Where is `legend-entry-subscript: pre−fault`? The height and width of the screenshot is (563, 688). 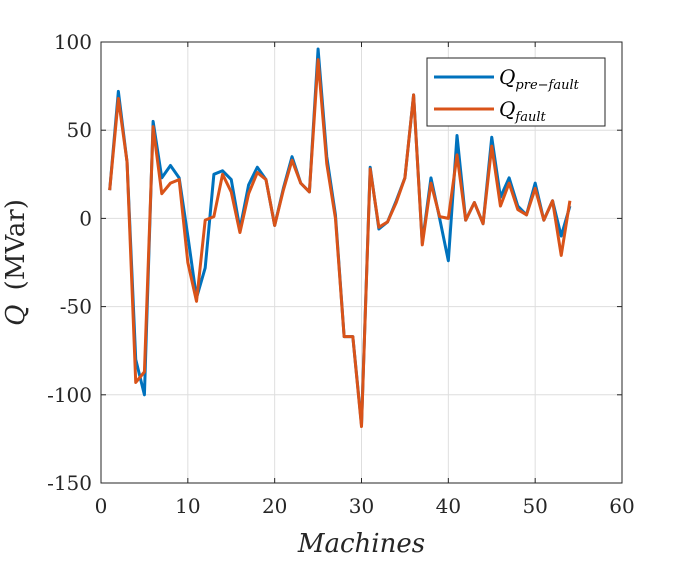
legend-entry-subscript: pre−fault is located at coordinates (547, 85).